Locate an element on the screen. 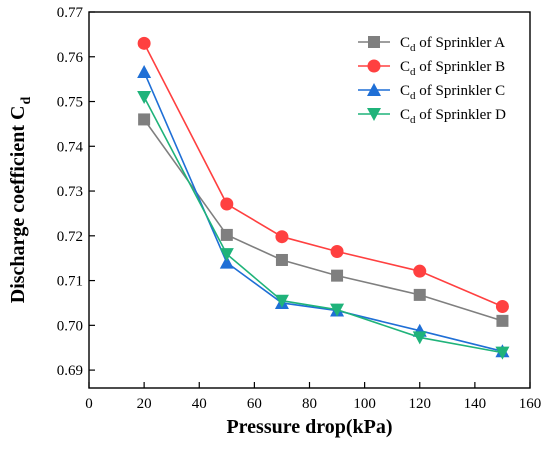 Image resolution: width=550 pixels, height=449 pixels. y-tick-label: 0.72 is located at coordinates (70, 237).